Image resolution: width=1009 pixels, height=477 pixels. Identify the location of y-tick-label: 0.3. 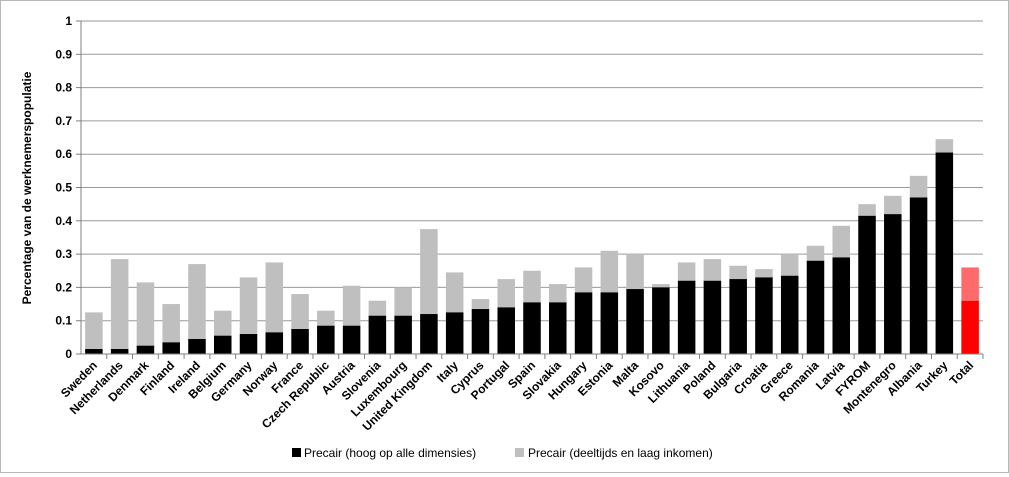
(63, 254).